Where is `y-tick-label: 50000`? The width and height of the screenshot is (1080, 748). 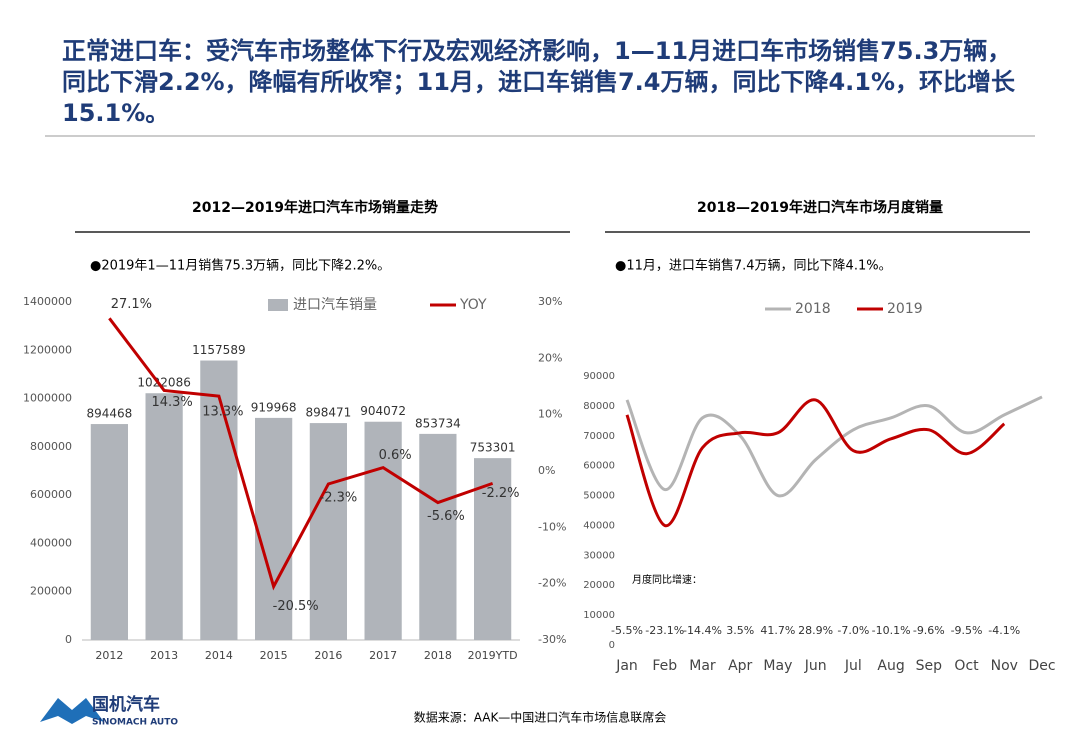 y-tick-label: 50000 is located at coordinates (599, 496).